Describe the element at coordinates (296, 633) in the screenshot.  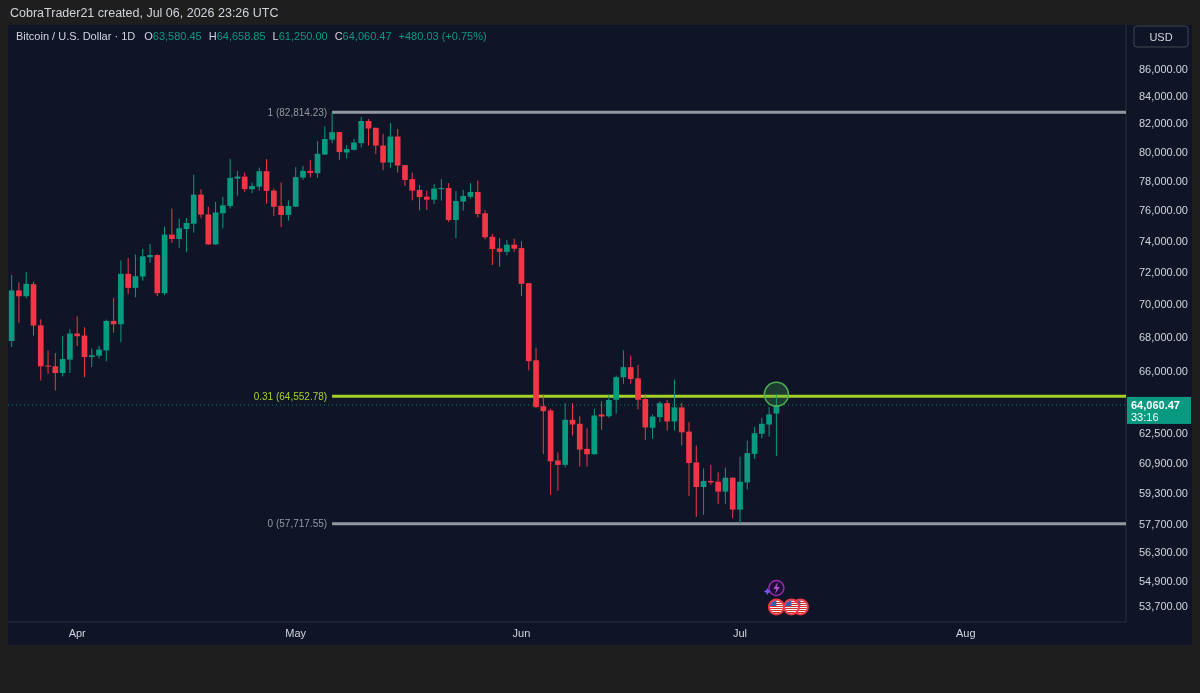
I see `x-tick-label: May` at that location.